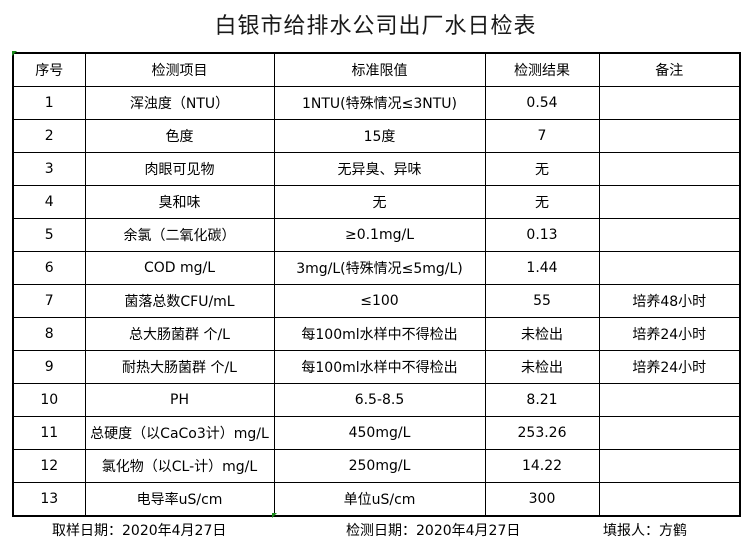  Describe the element at coordinates (433, 531) in the screenshot. I see `test-date: 检测日期：2020年4月27日` at that location.